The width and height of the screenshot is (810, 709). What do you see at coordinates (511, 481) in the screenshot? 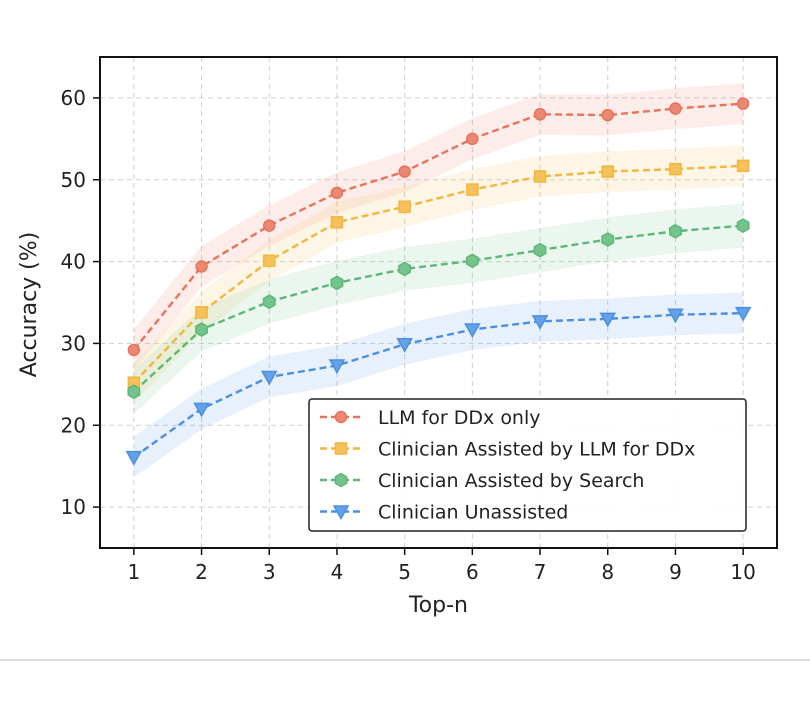
I see `legend-label-clinician-assisted-by-search: Clinician Assisted by Search` at bounding box center [511, 481].